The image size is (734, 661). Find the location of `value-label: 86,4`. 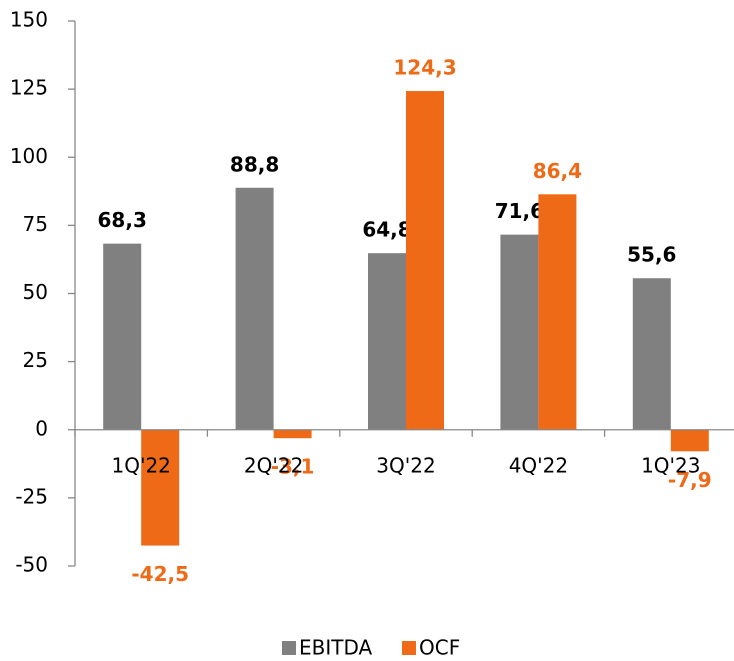

value-label: 86,4 is located at coordinates (557, 171).